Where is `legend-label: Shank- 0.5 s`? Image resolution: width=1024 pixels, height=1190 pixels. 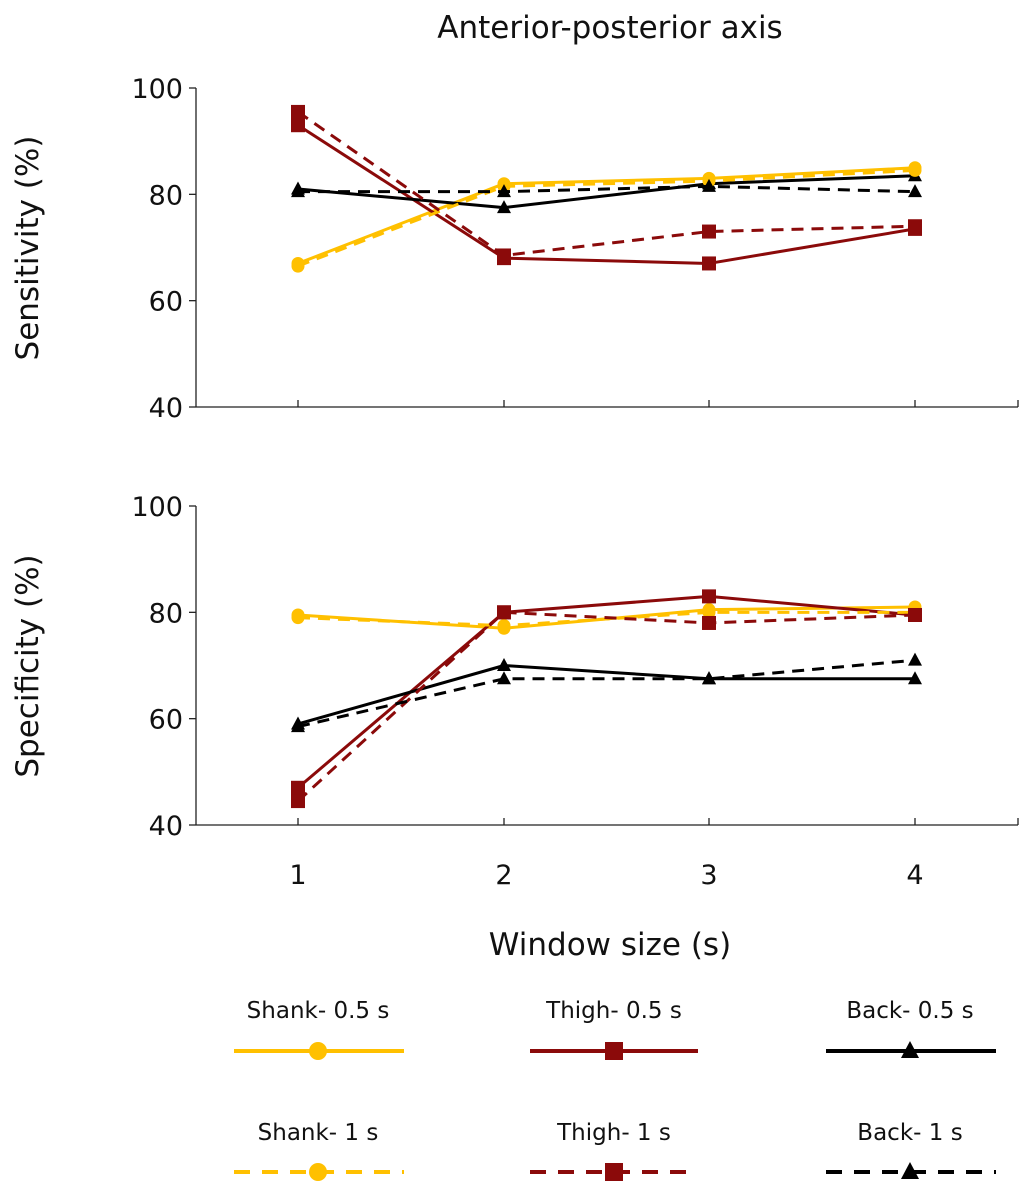 legend-label: Shank- 0.5 s is located at coordinates (318, 1011).